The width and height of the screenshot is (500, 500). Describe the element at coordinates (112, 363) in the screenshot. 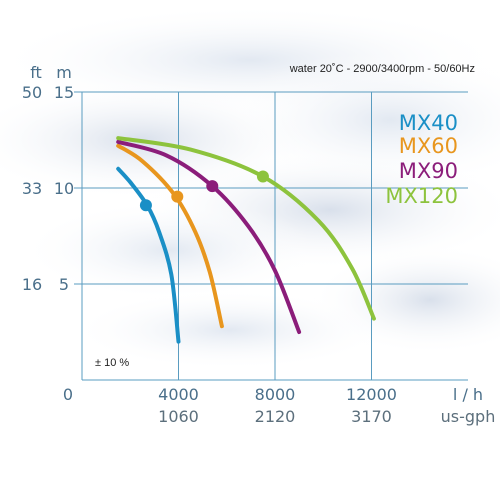

I see `tolerance-note: ± 10 %` at that location.